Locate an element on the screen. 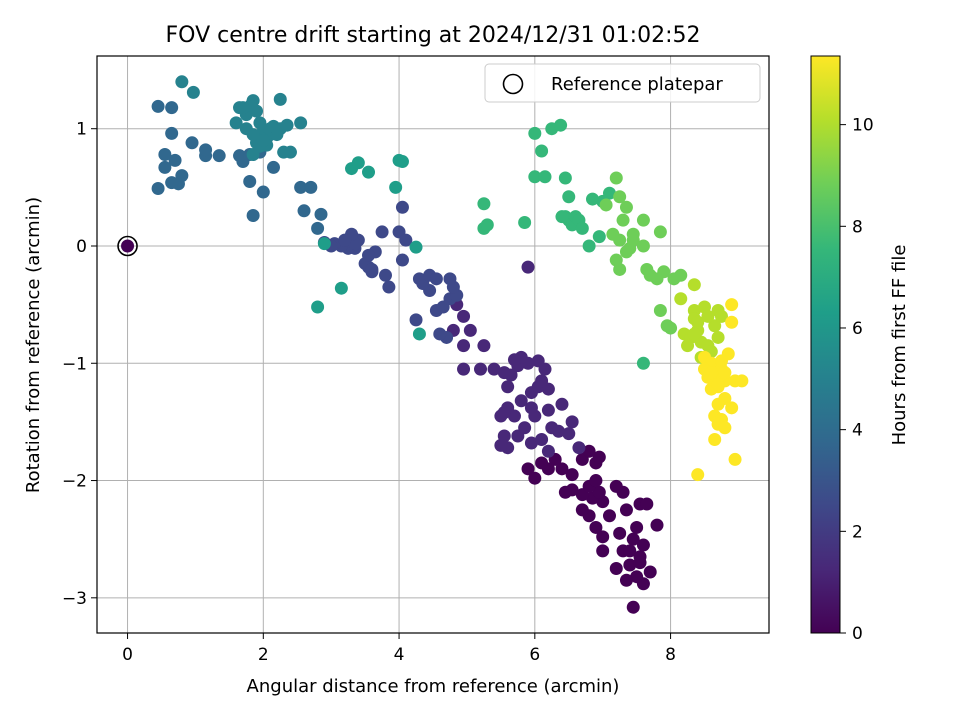  reference-marker-layer is located at coordinates (127, 246).